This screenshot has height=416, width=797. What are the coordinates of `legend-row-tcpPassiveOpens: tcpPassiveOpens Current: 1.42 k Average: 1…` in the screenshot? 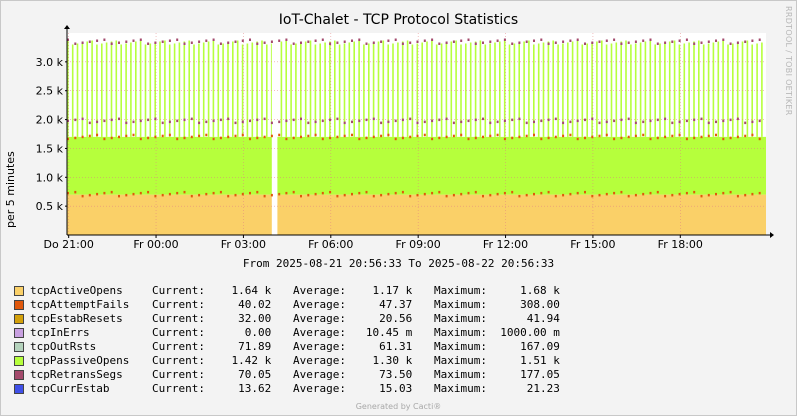 It's located at (287, 361).